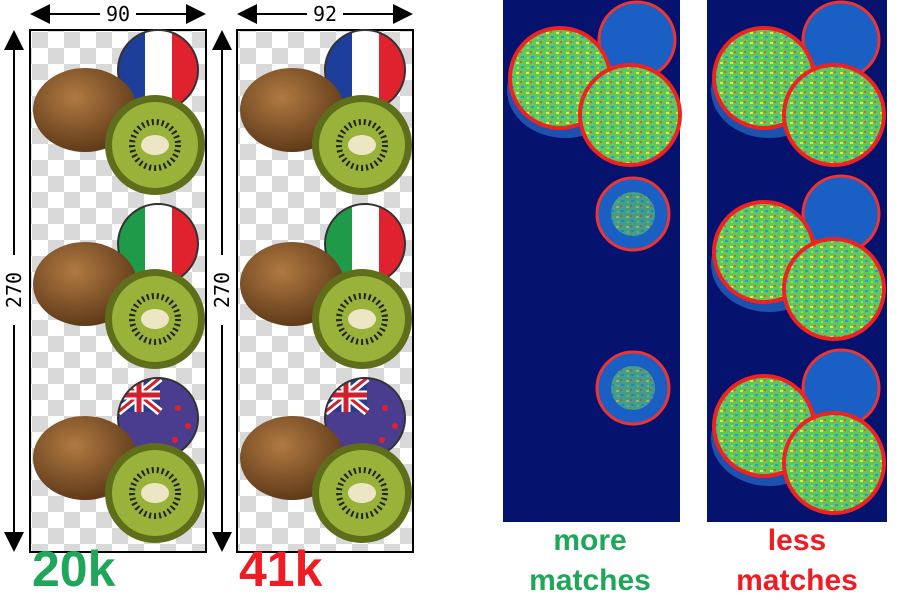  What do you see at coordinates (589, 540) in the screenshot?
I see `heatmap-label: more` at bounding box center [589, 540].